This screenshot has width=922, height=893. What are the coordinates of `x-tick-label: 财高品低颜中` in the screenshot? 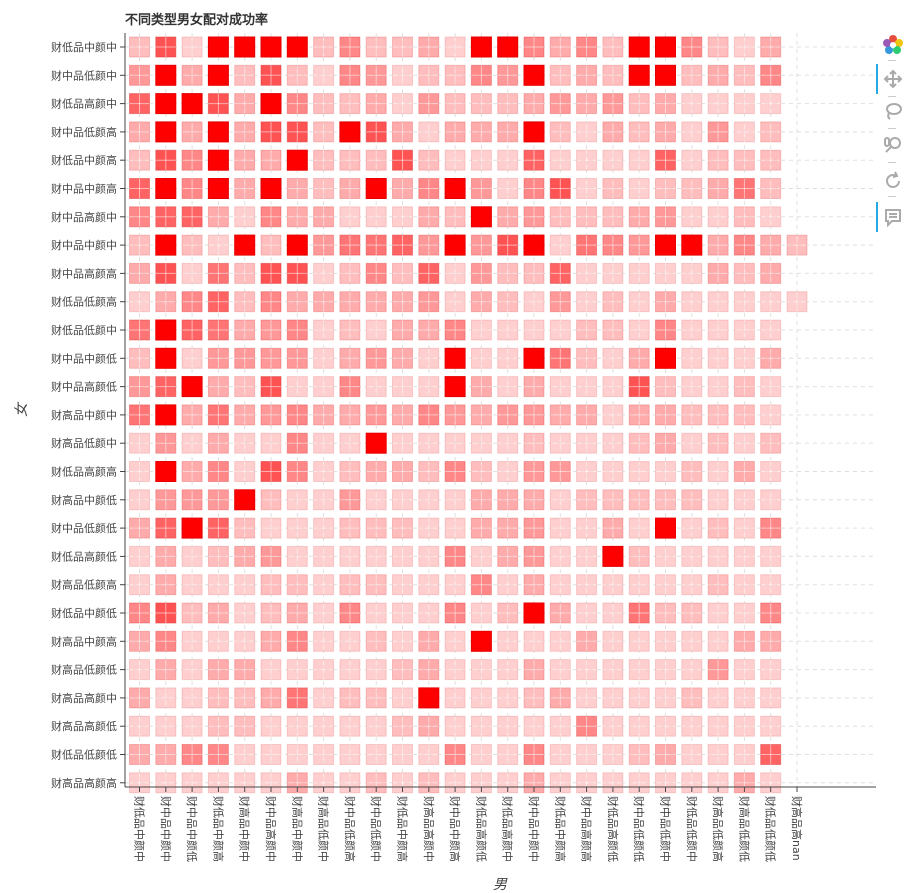 It's located at (324, 829).